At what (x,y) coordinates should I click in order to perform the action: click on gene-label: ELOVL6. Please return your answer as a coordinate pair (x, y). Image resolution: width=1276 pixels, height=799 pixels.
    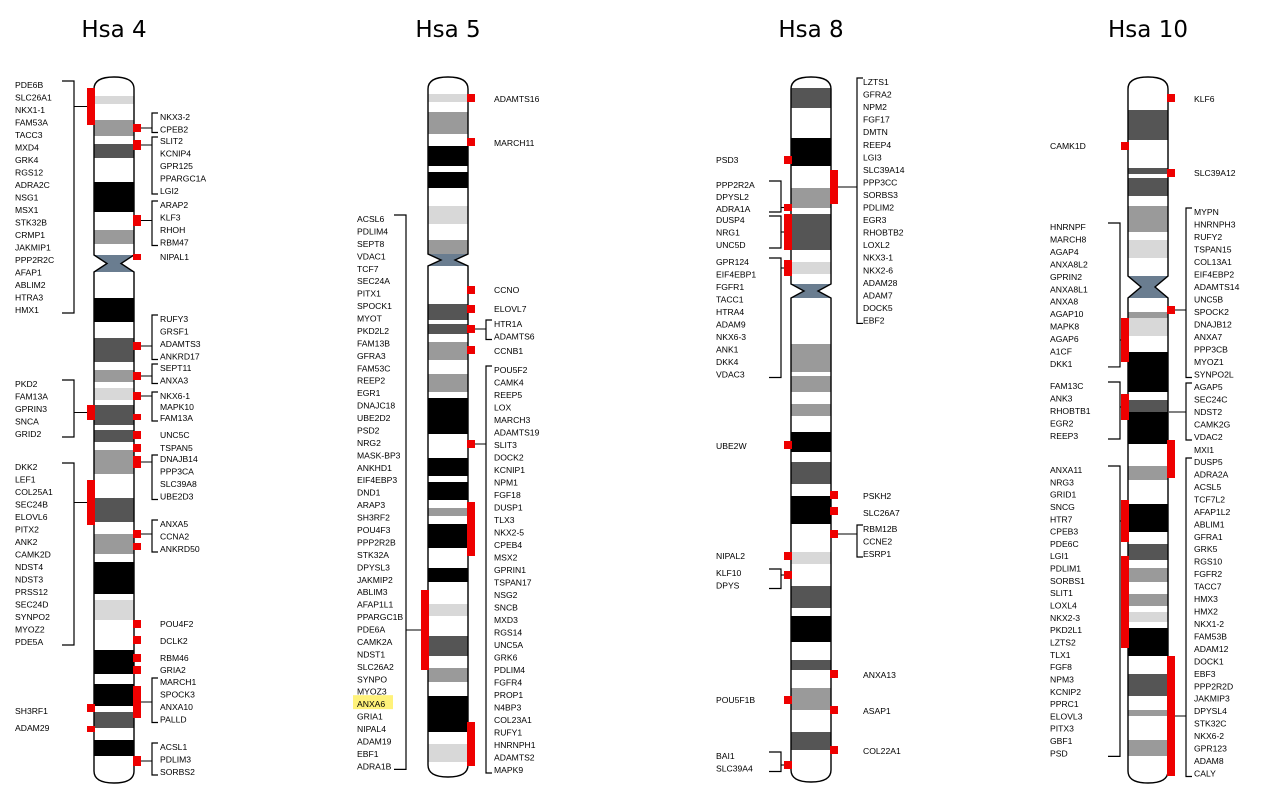
    Looking at the image, I should click on (31, 517).